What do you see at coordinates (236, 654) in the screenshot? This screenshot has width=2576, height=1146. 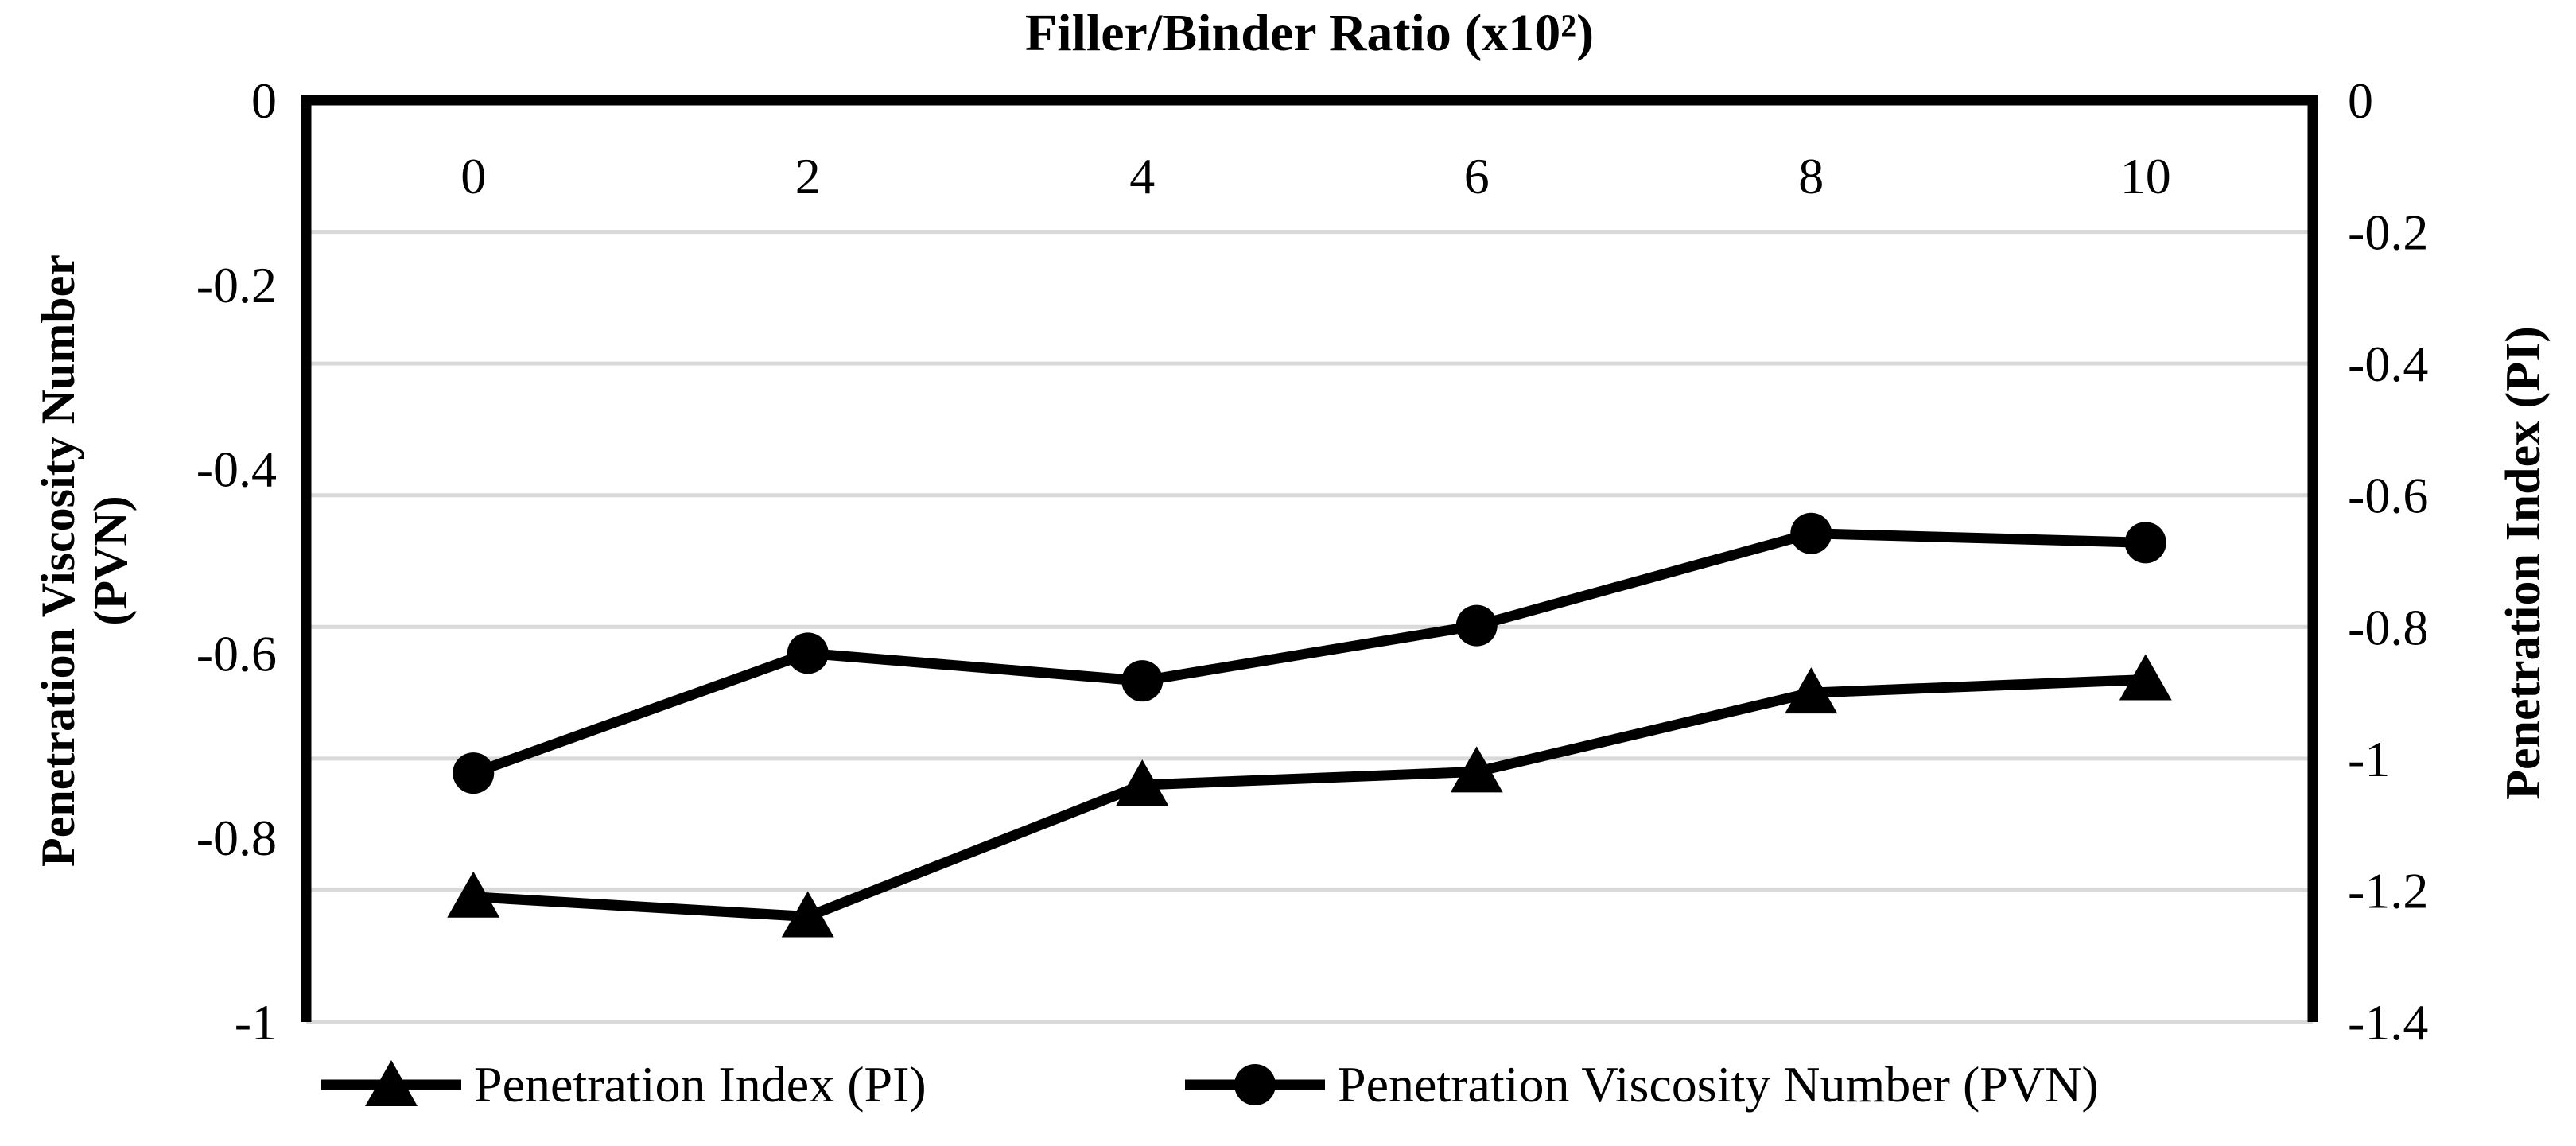 I see `left-tick-label: -0.6` at bounding box center [236, 654].